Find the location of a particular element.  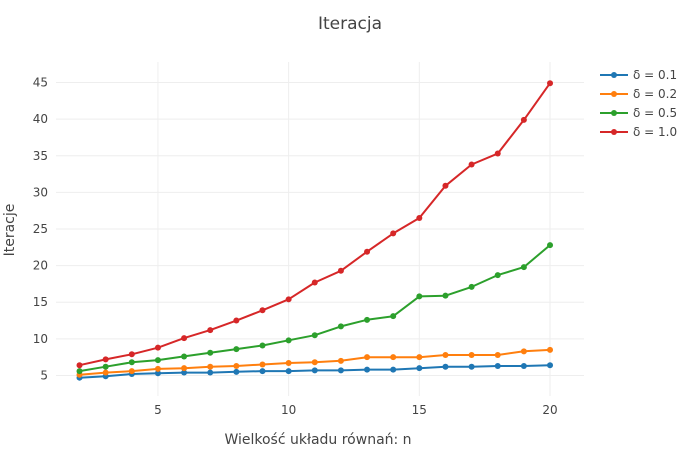

y-tick-label: 5 is located at coordinates (44, 375).